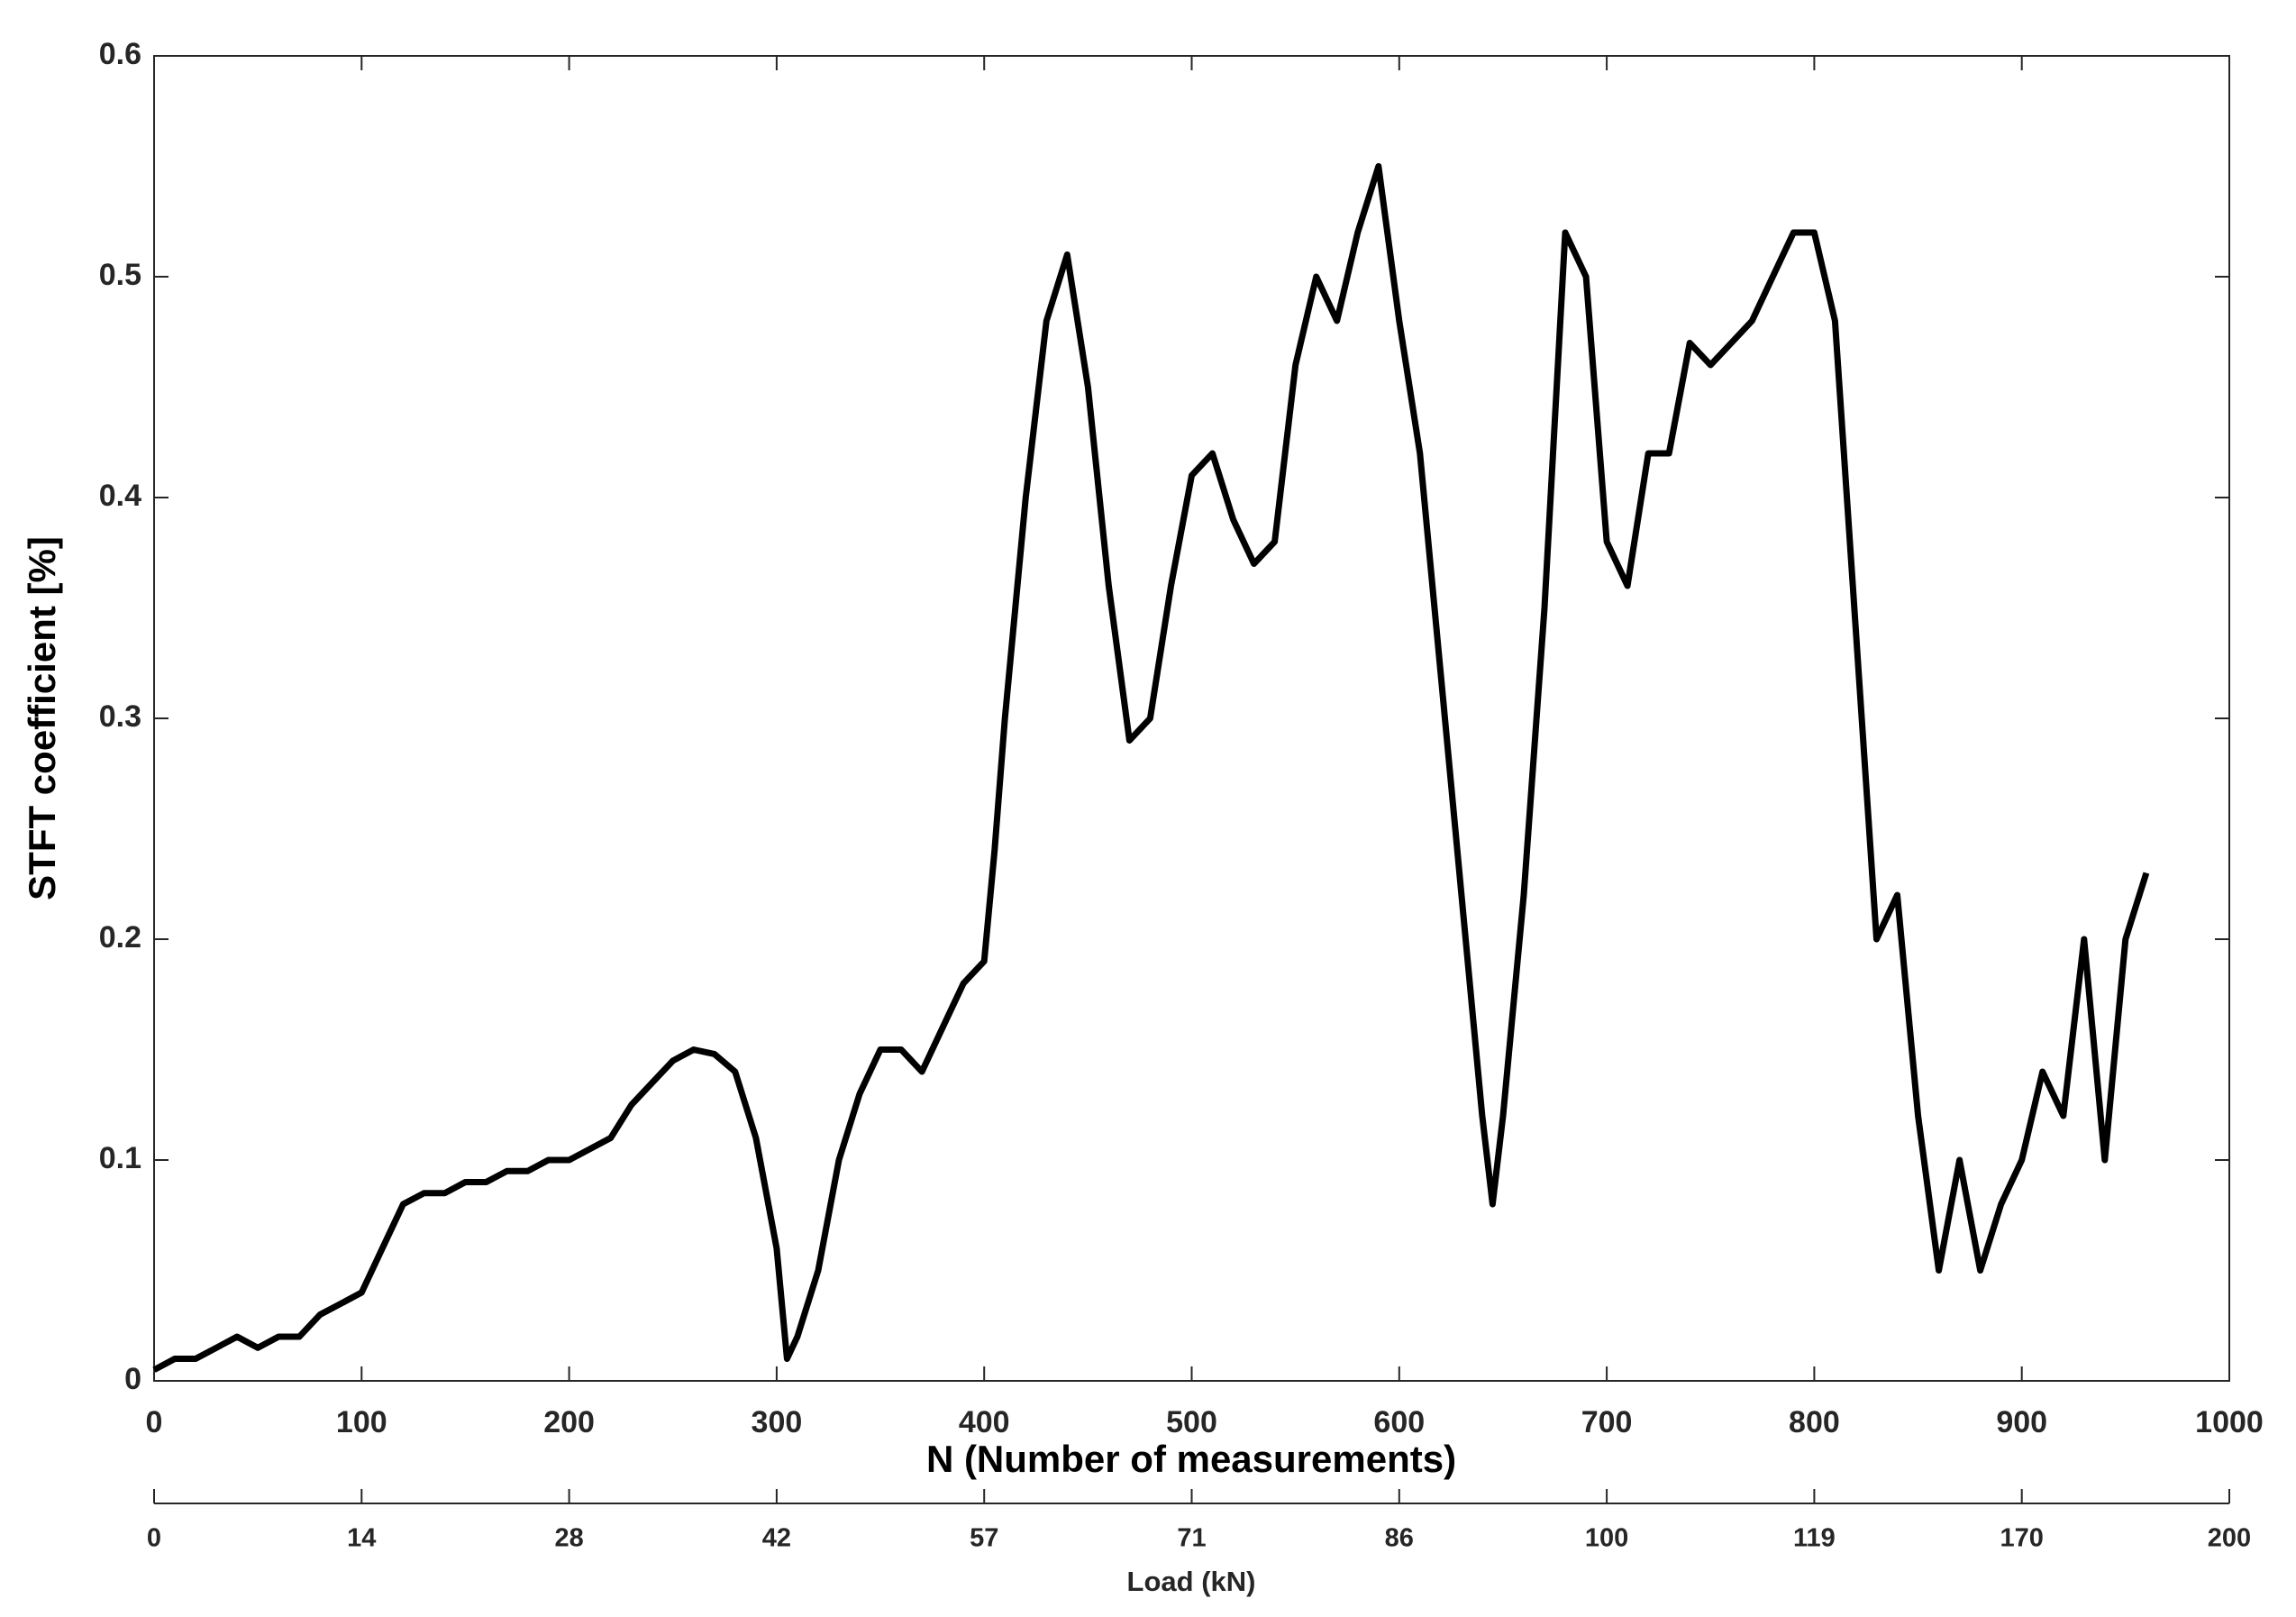 The width and height of the screenshot is (2296, 1617). What do you see at coordinates (1192, 1581) in the screenshot?
I see `x2-axis-title: Load (kN)` at bounding box center [1192, 1581].